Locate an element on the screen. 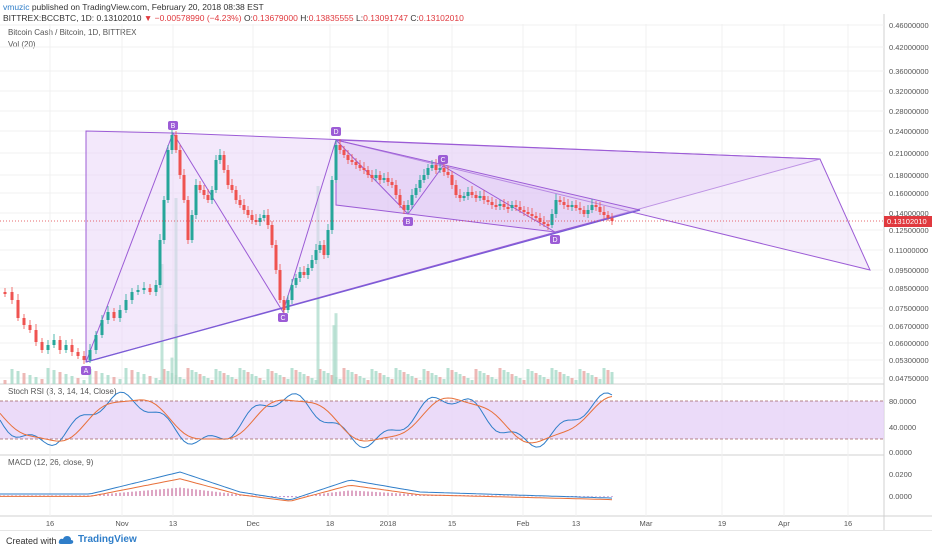  tradingview-logo: TradingView is located at coordinates (97, 539).